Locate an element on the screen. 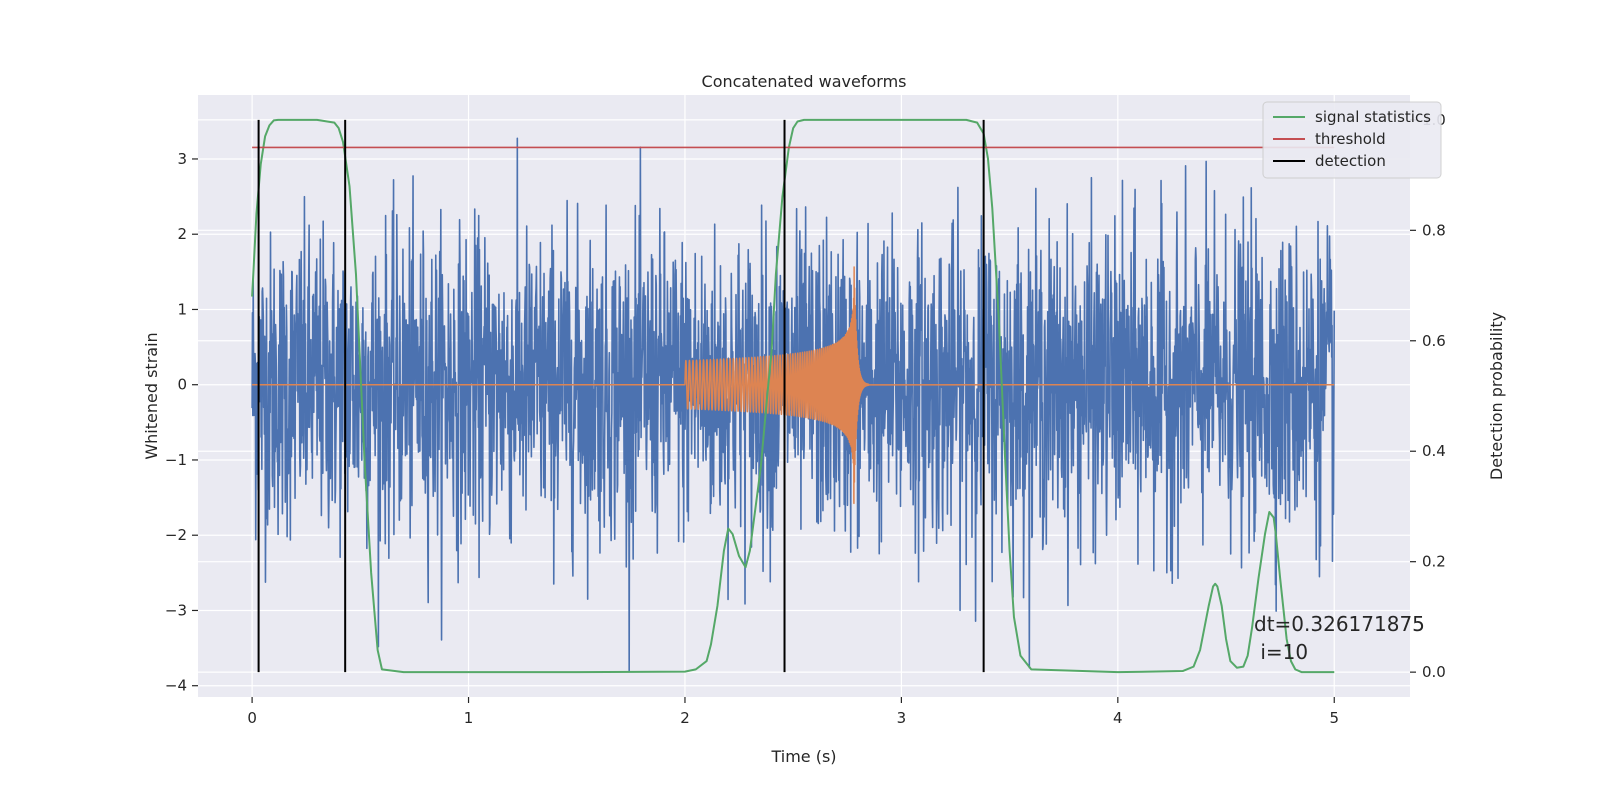  y-tick-label: −1 is located at coordinates (176, 460).